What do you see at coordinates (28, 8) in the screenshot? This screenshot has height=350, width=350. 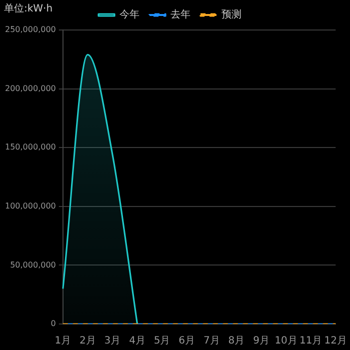 I see `y-axis-title: 单位:kW·h` at bounding box center [28, 8].